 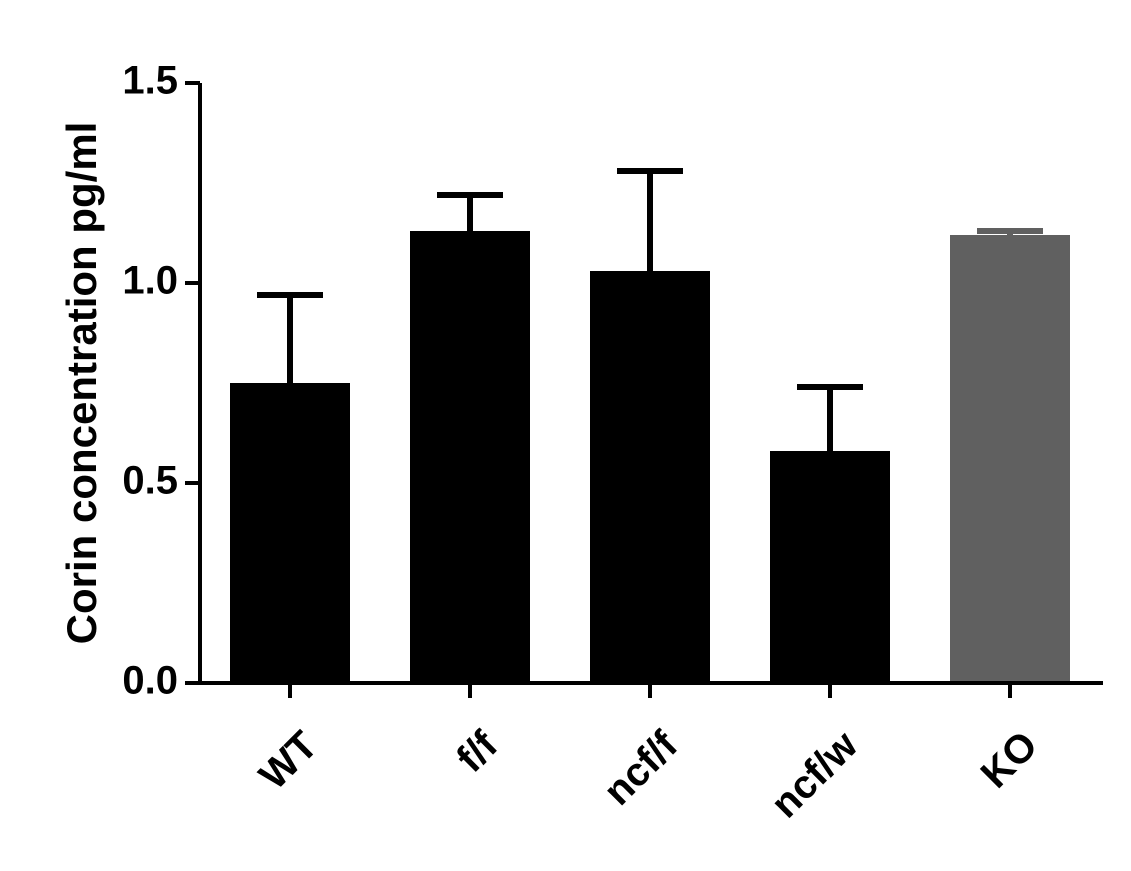 I want to click on x-tick-label: f/f, so click(x=477, y=752).